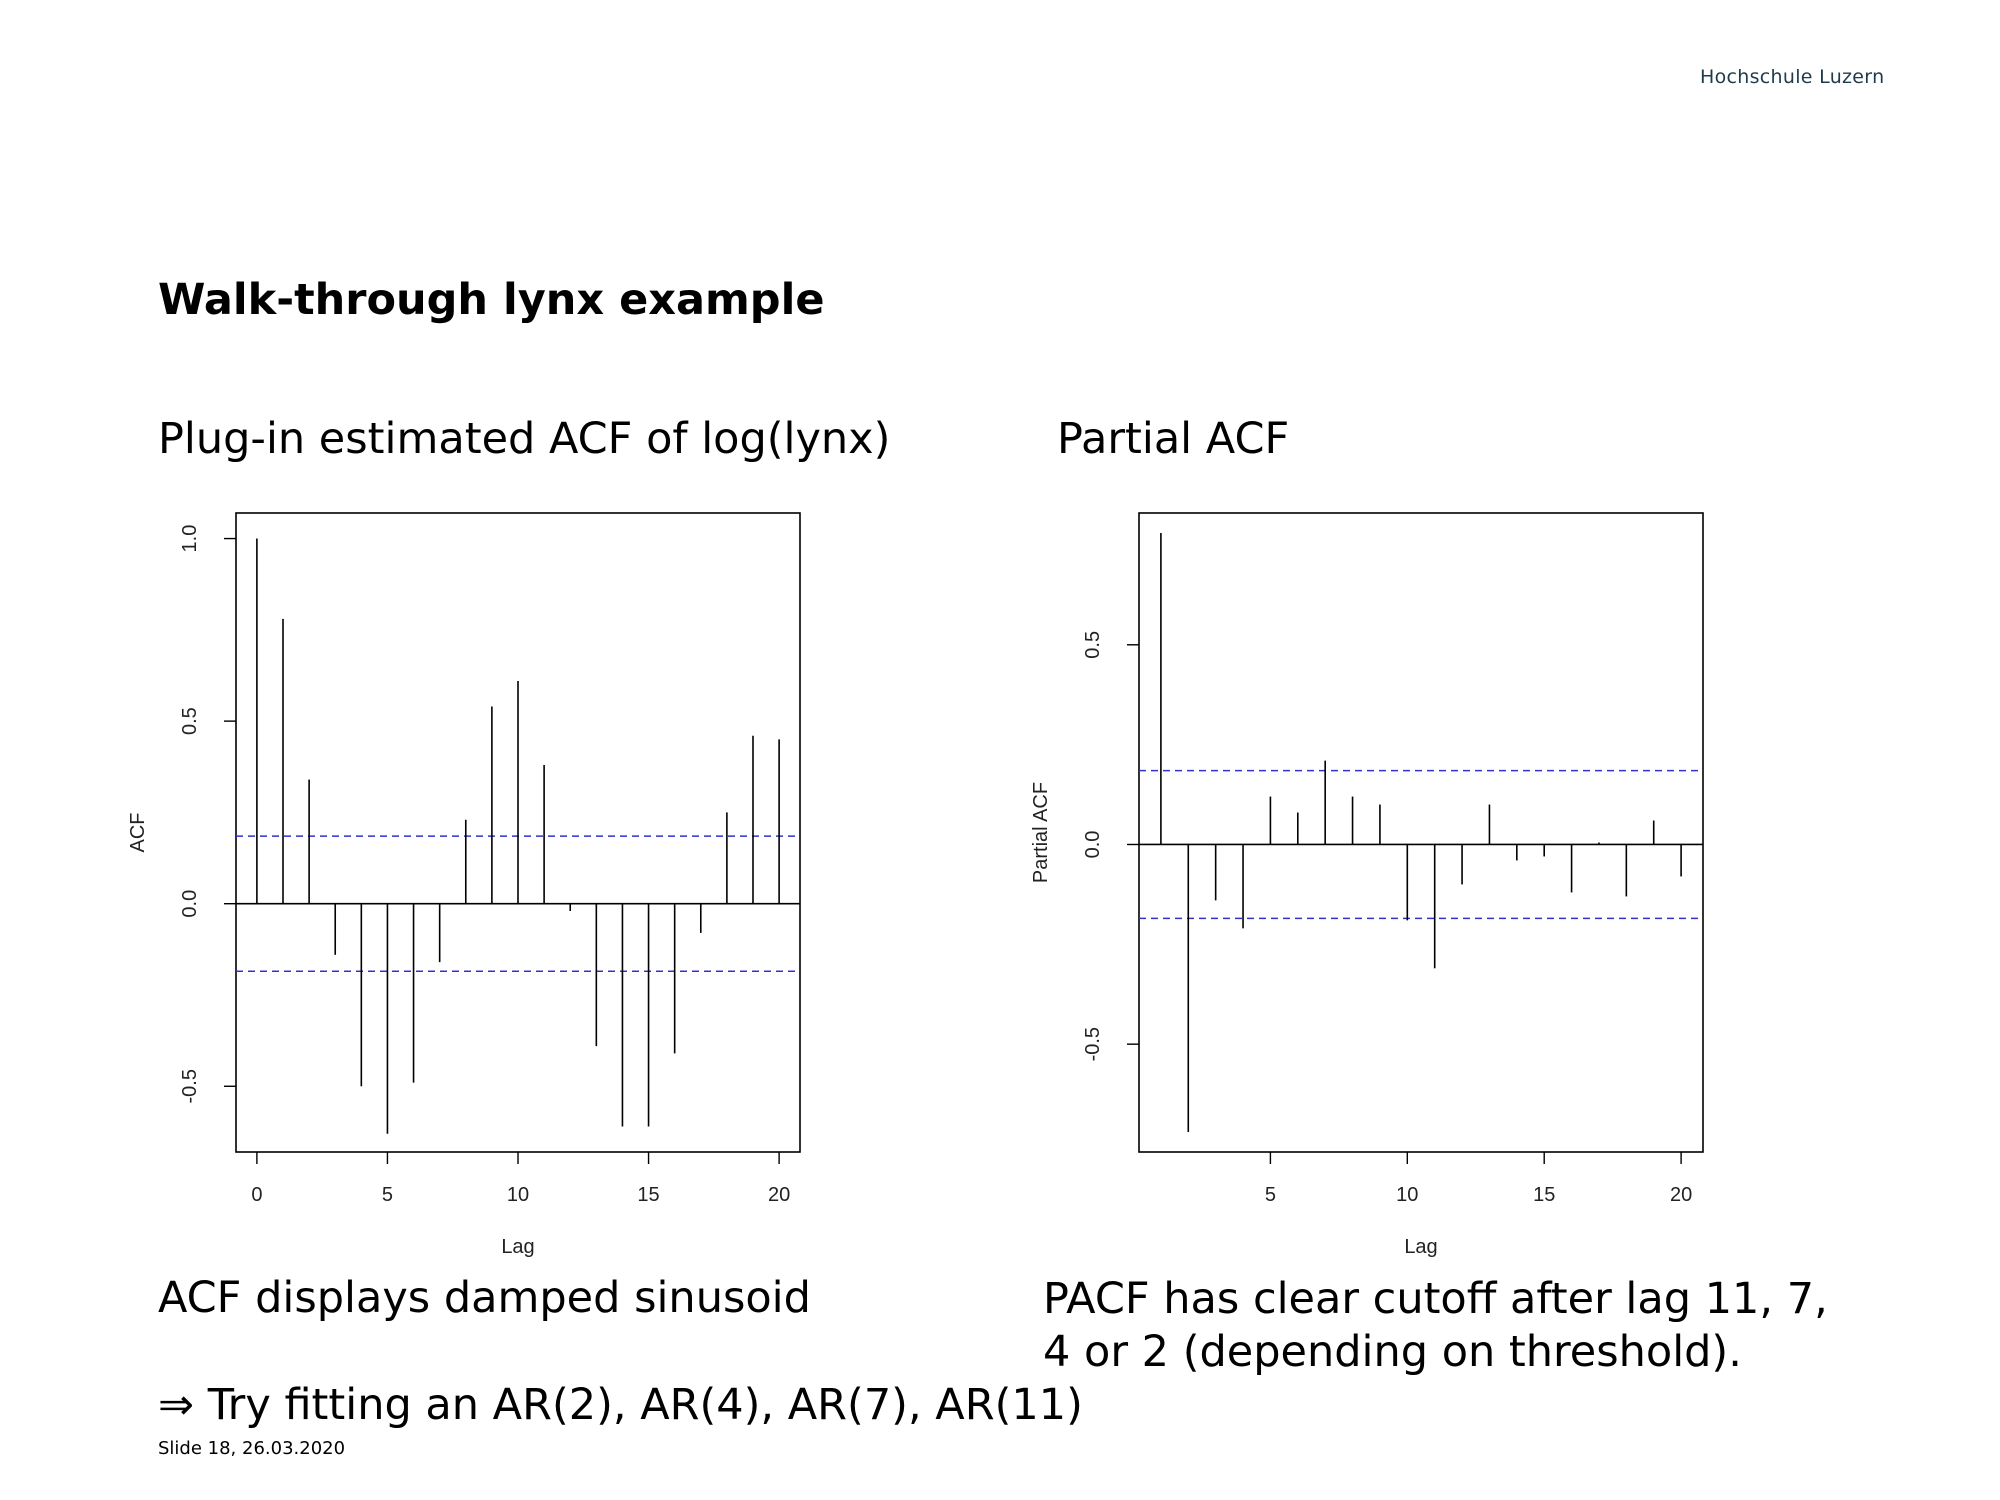 Image resolution: width=2000 pixels, height=1500 pixels. Describe the element at coordinates (1041, 832) in the screenshot. I see `y-axis-label: Partial ACF` at that location.